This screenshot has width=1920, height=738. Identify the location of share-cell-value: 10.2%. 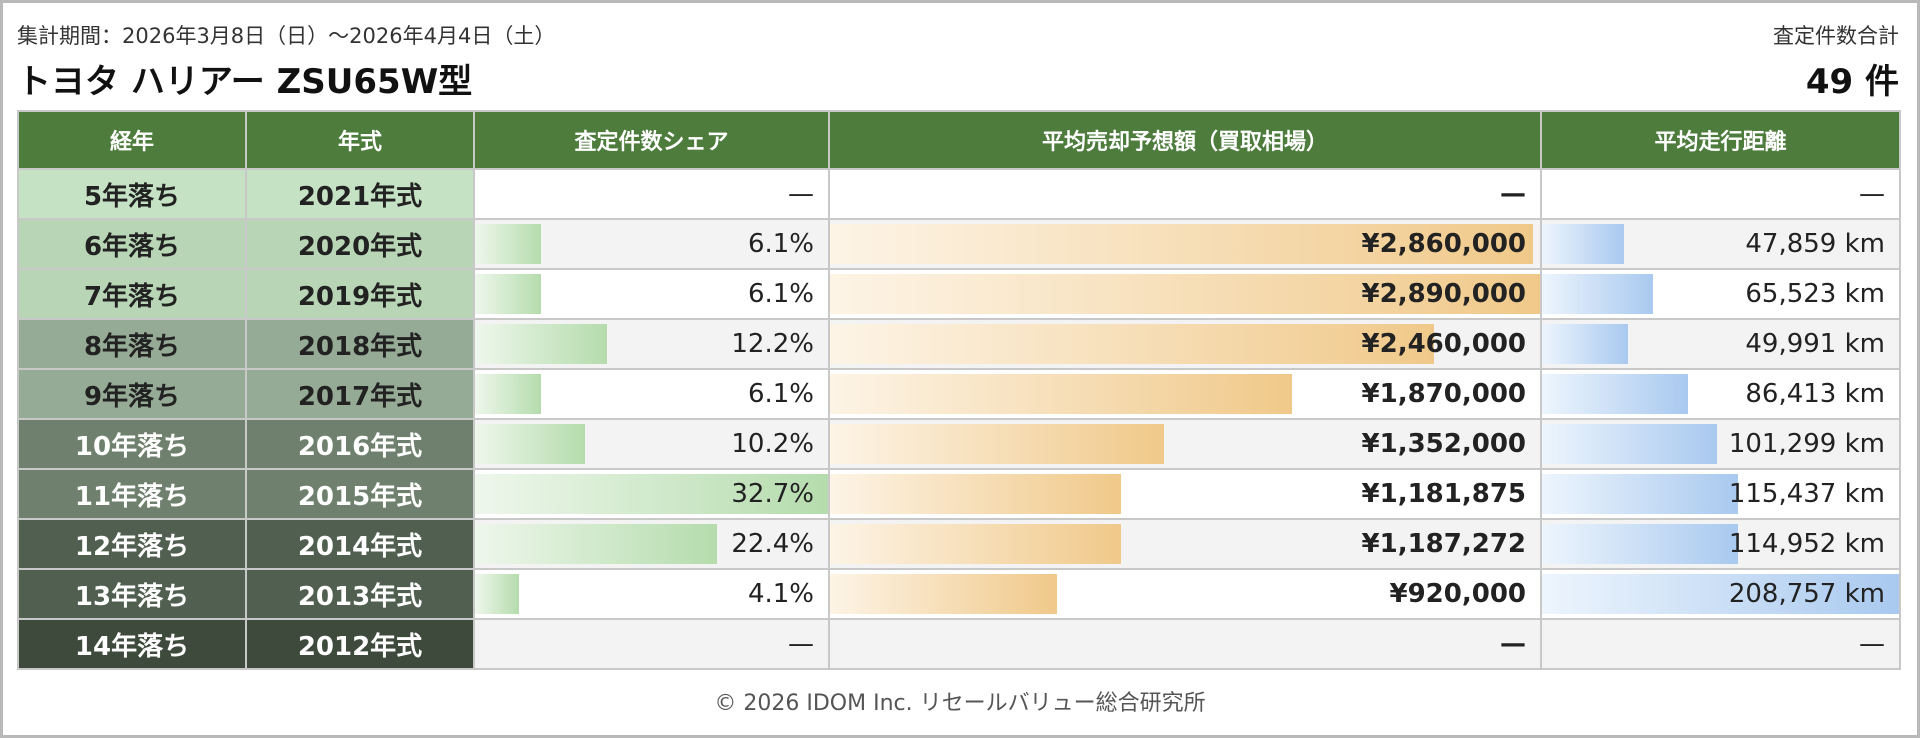
(772, 444).